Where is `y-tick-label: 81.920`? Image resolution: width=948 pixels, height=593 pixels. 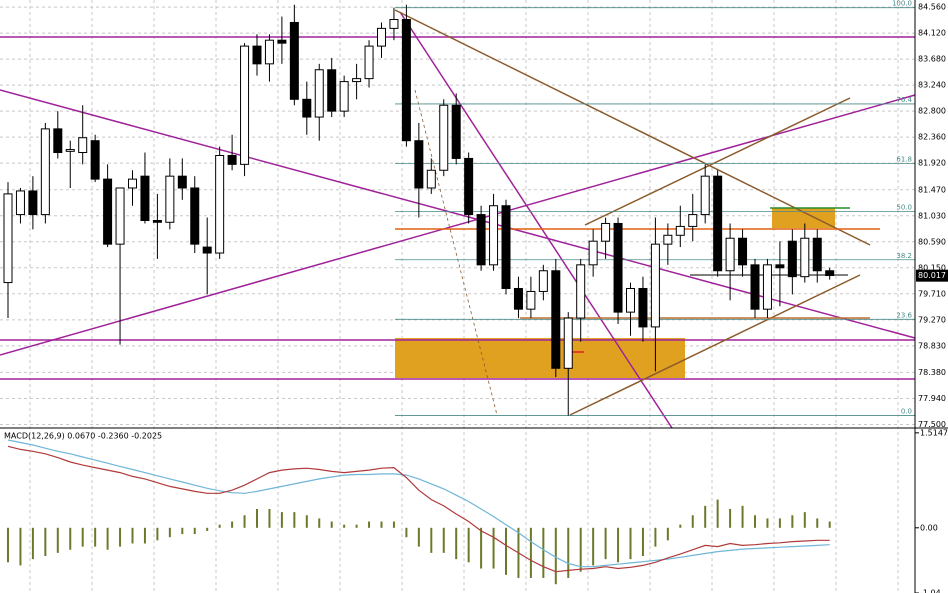
y-tick-label: 81.920 is located at coordinates (932, 163).